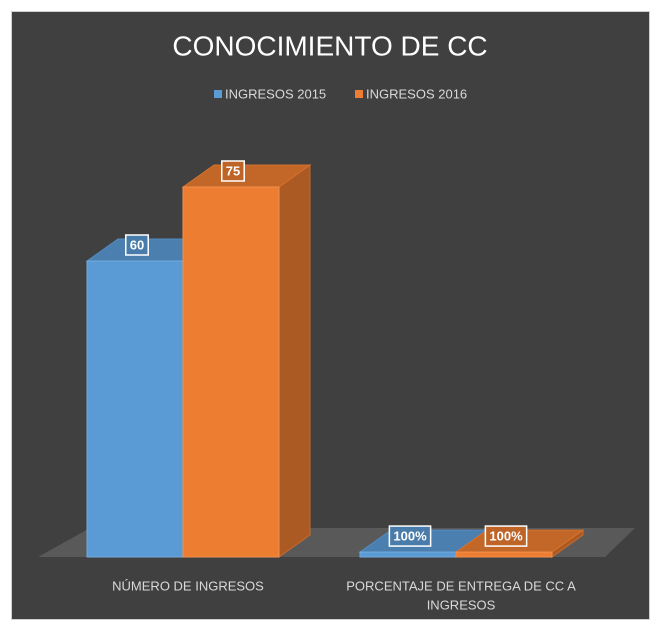 The height and width of the screenshot is (631, 661). What do you see at coordinates (188, 585) in the screenshot?
I see `x-tick-label: NÚMERO DE INGRESOS` at bounding box center [188, 585].